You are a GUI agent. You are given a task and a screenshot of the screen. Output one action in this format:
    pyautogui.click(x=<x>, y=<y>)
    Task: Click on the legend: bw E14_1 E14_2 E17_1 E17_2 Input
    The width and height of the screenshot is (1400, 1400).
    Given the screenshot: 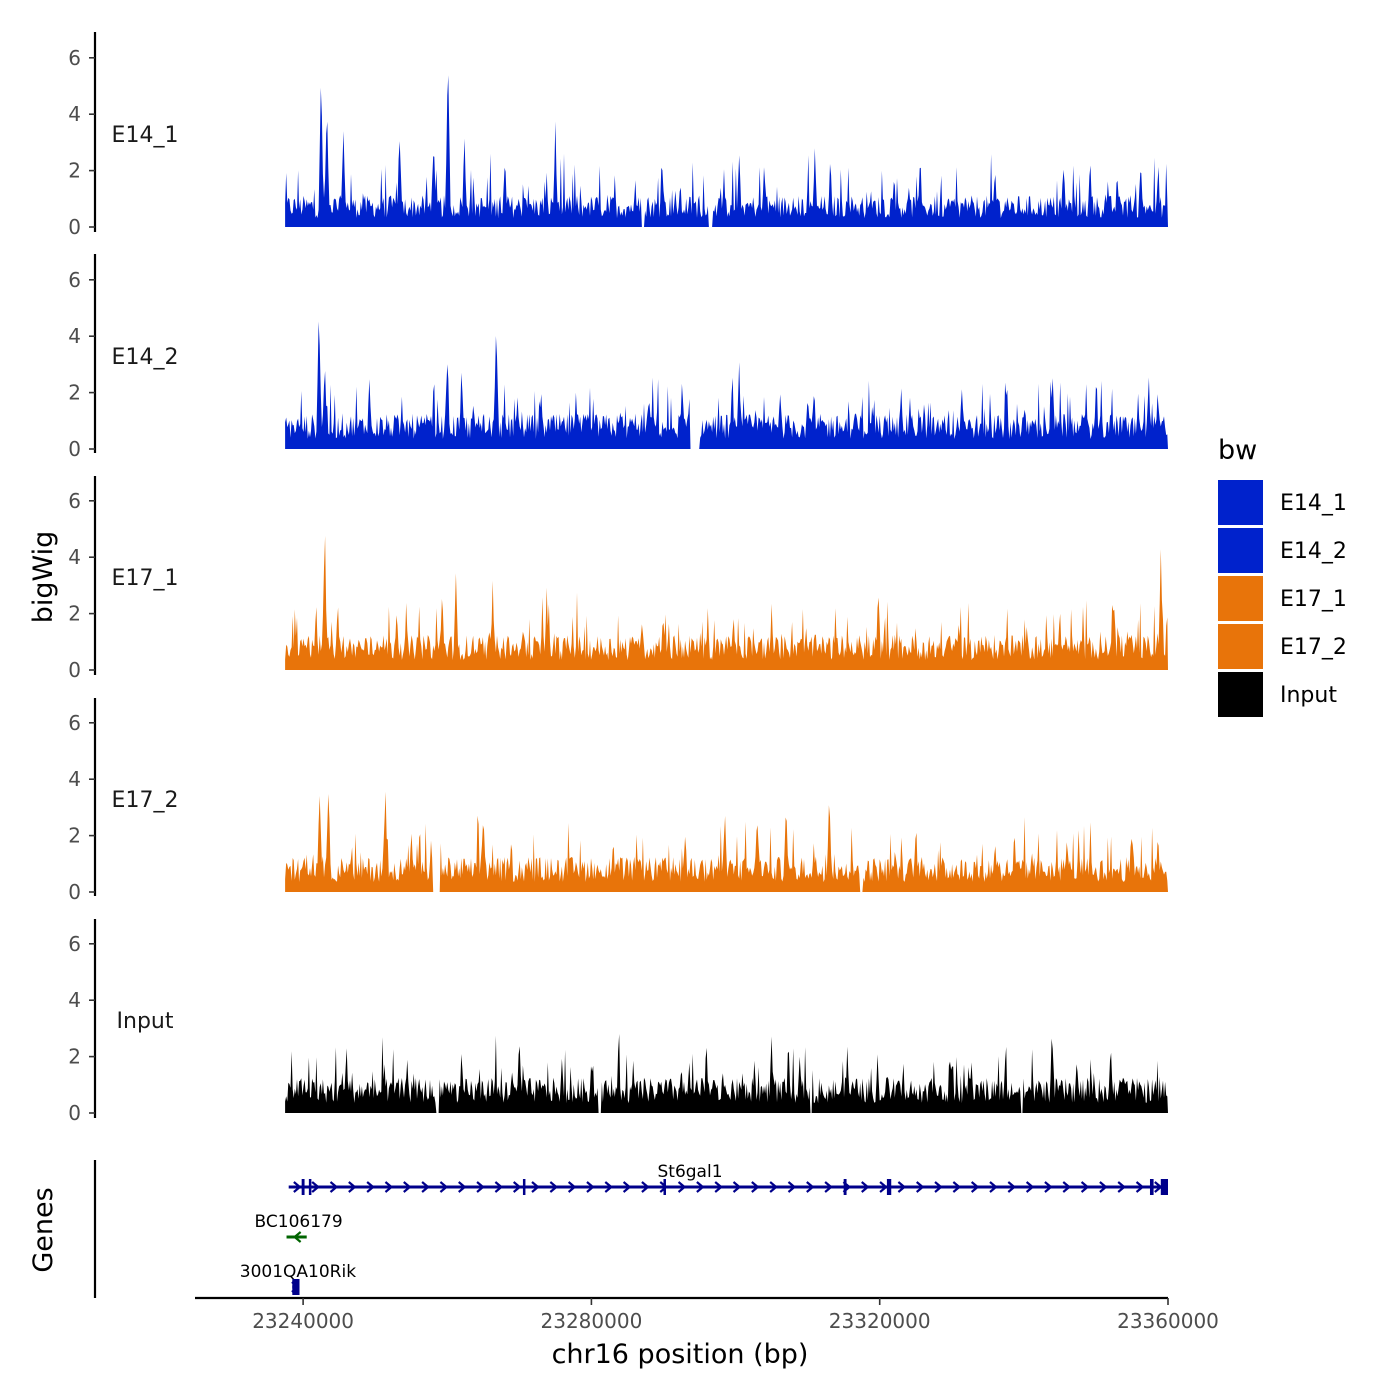 What is the action you would take?
    pyautogui.click(x=1282, y=576)
    